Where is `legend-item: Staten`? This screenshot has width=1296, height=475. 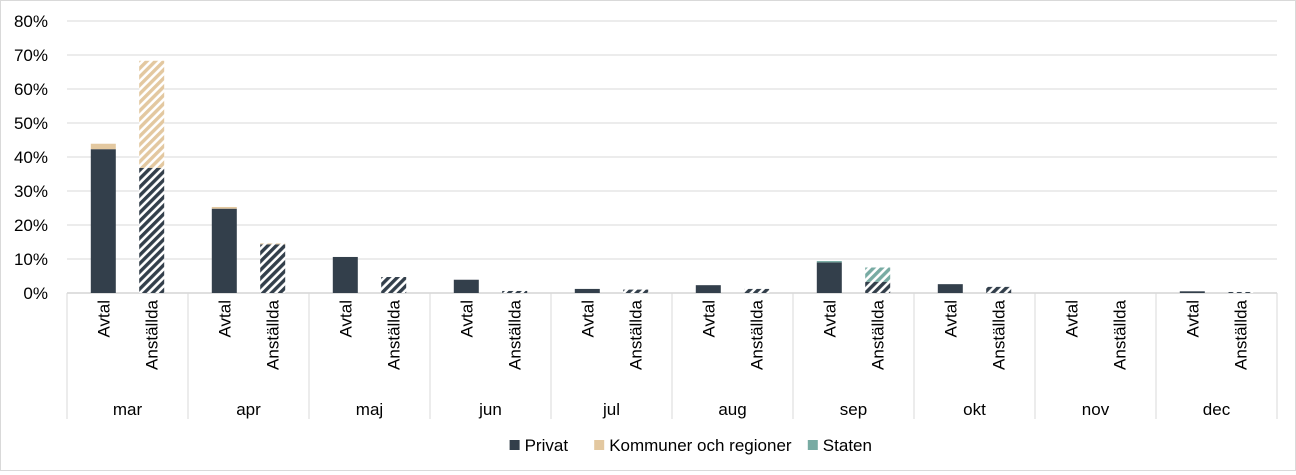 legend-item: Staten is located at coordinates (839, 445).